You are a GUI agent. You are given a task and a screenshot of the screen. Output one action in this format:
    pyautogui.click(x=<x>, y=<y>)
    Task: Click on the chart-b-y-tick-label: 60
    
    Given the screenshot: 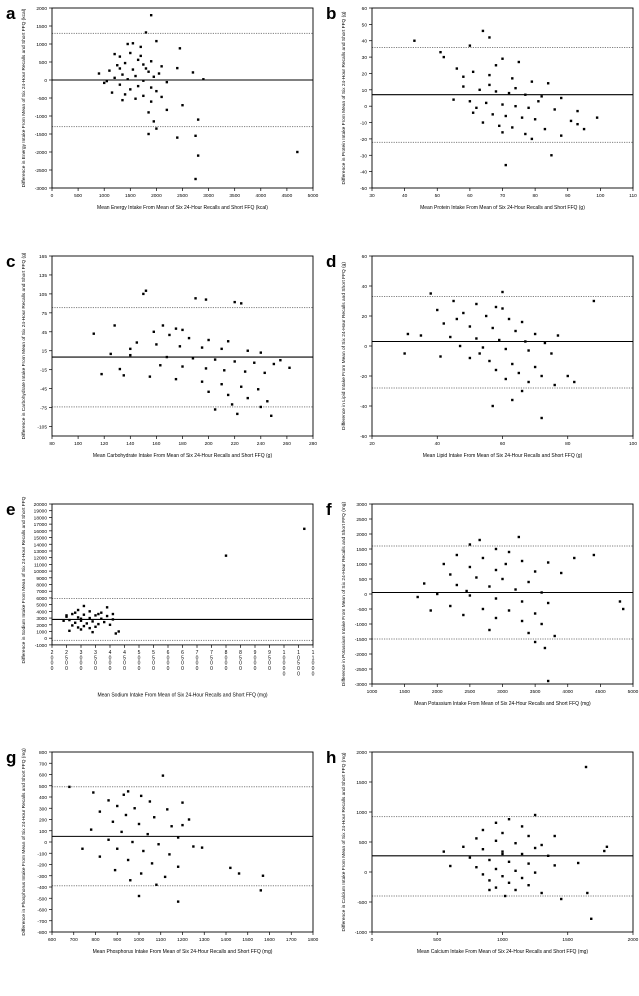 What is the action you would take?
    pyautogui.click(x=365, y=9)
    